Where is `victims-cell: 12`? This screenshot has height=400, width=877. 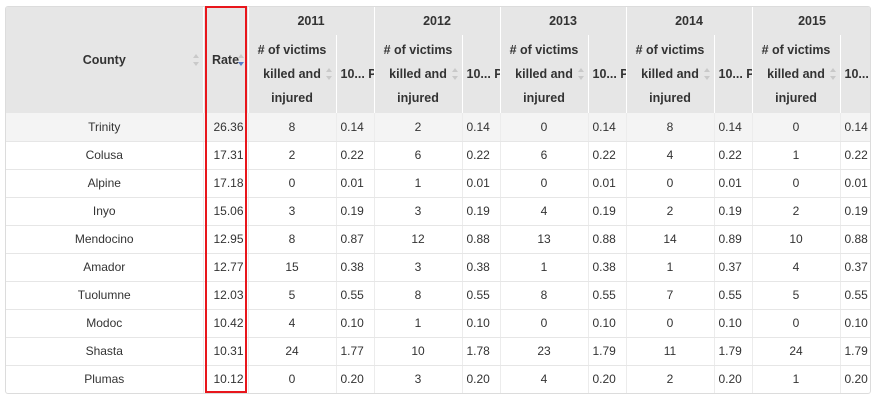
victims-cell: 12 is located at coordinates (418, 239).